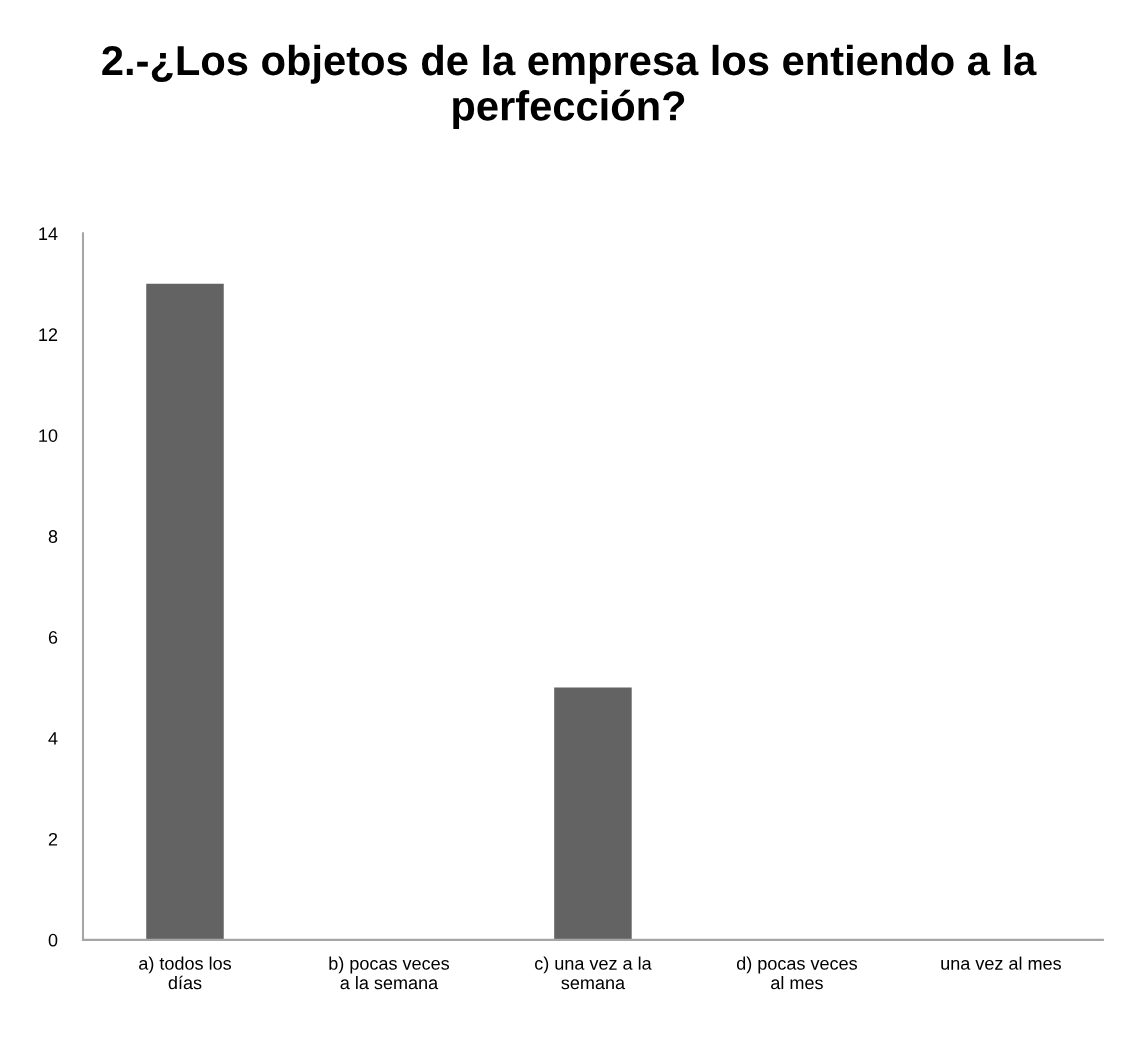 Image resolution: width=1137 pixels, height=1042 pixels. What do you see at coordinates (53, 637) in the screenshot?
I see `y-tick-label: 6` at bounding box center [53, 637].